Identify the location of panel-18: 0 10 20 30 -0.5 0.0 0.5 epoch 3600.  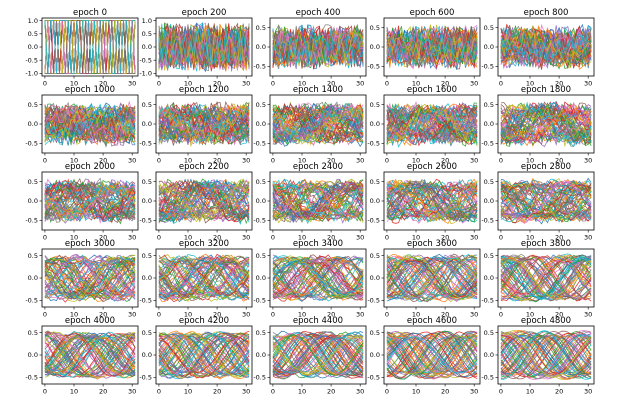
(424, 279).